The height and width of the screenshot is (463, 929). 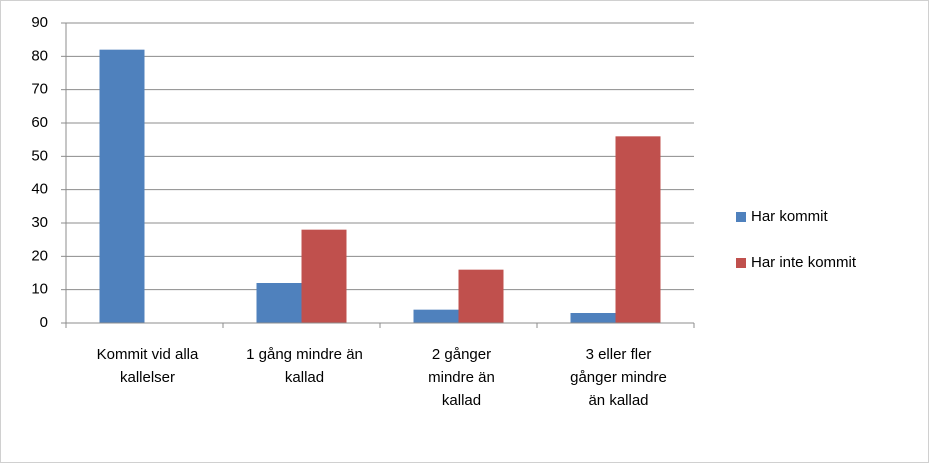 I want to click on y-tick-label: 40, so click(x=39, y=189).